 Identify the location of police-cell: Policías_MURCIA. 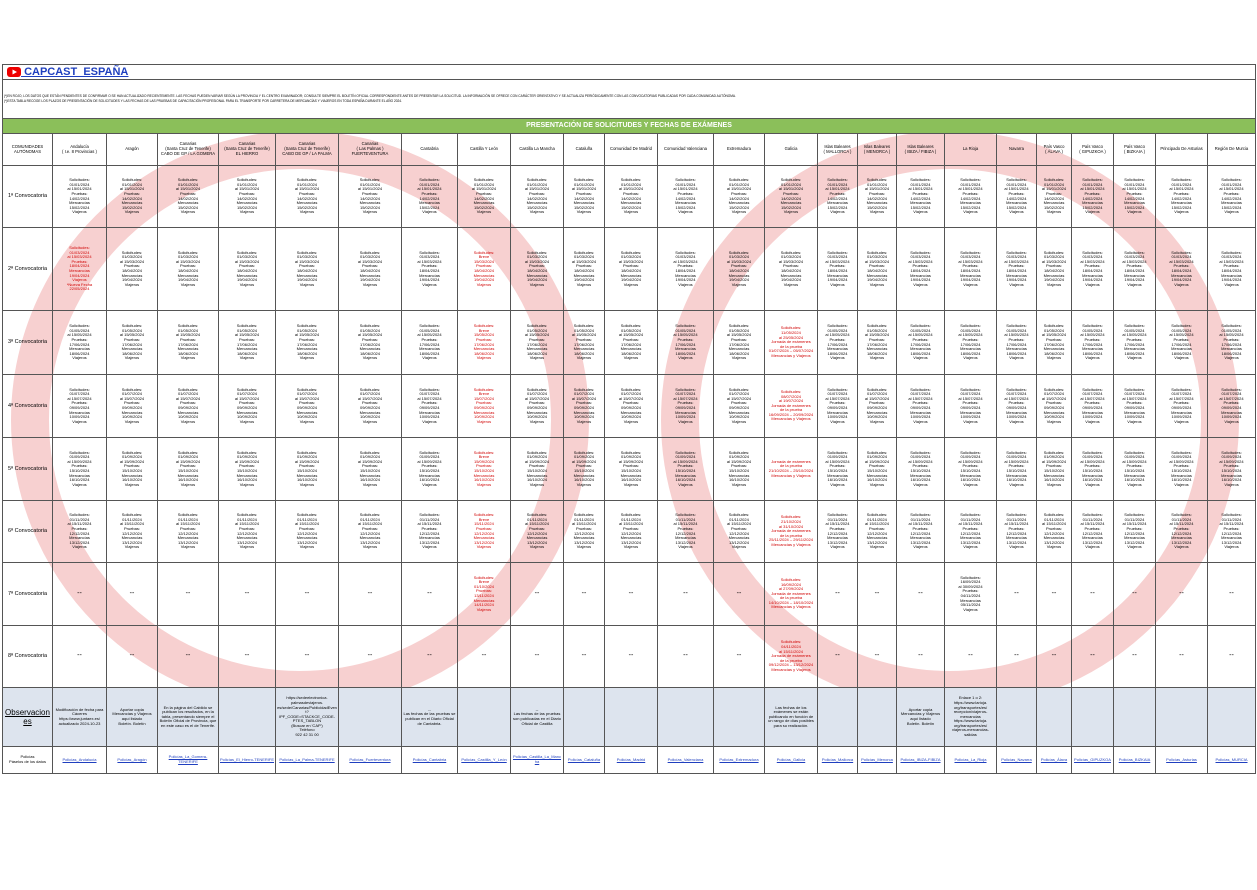
(1231, 760).